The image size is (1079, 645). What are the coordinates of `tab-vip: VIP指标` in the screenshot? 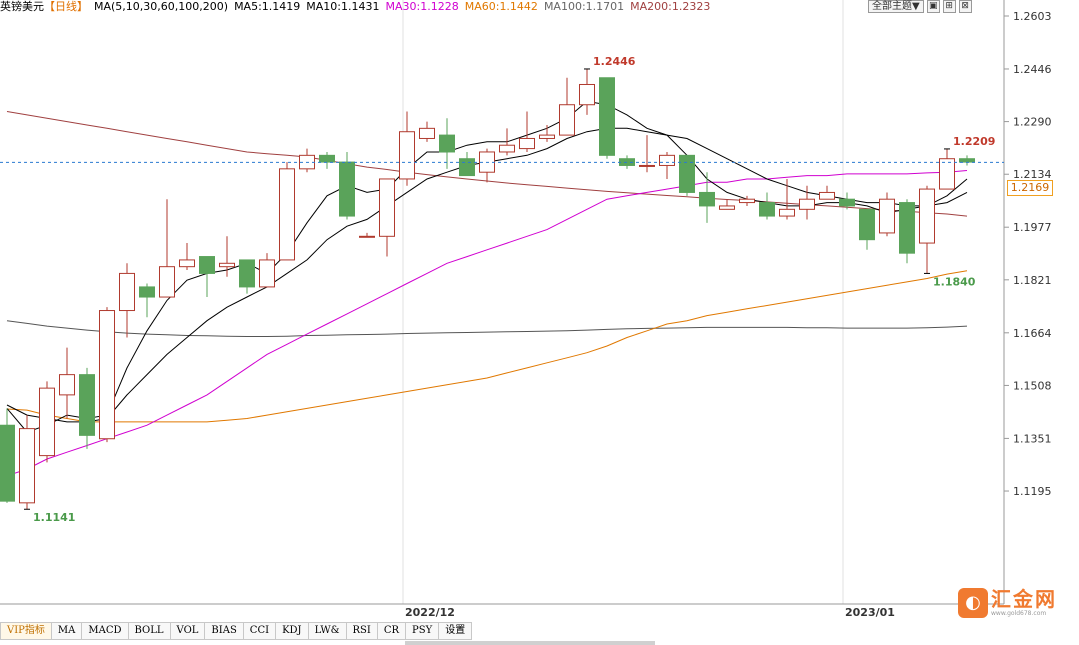 It's located at (26, 631).